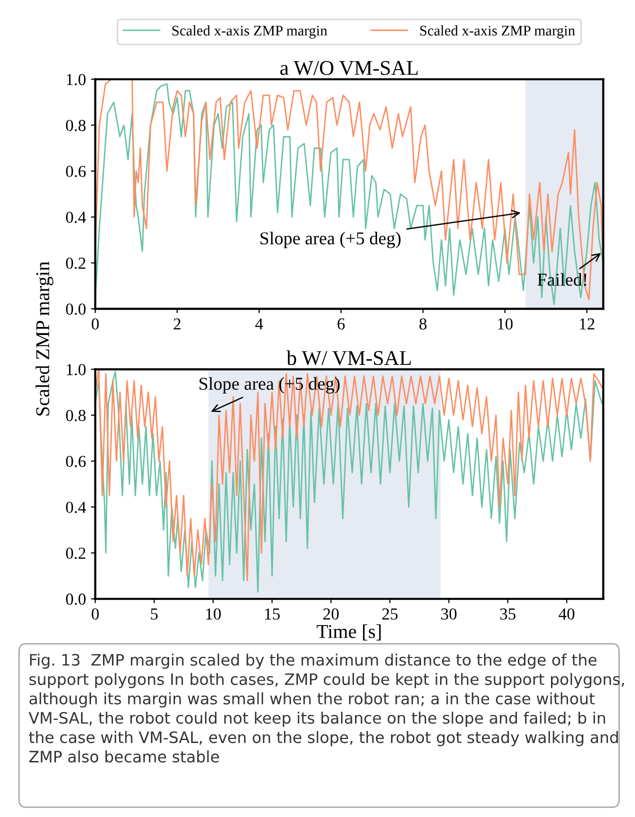 This screenshot has width=635, height=817. I want to click on y-axis-title: Scaled ZMP margin, so click(45, 339).